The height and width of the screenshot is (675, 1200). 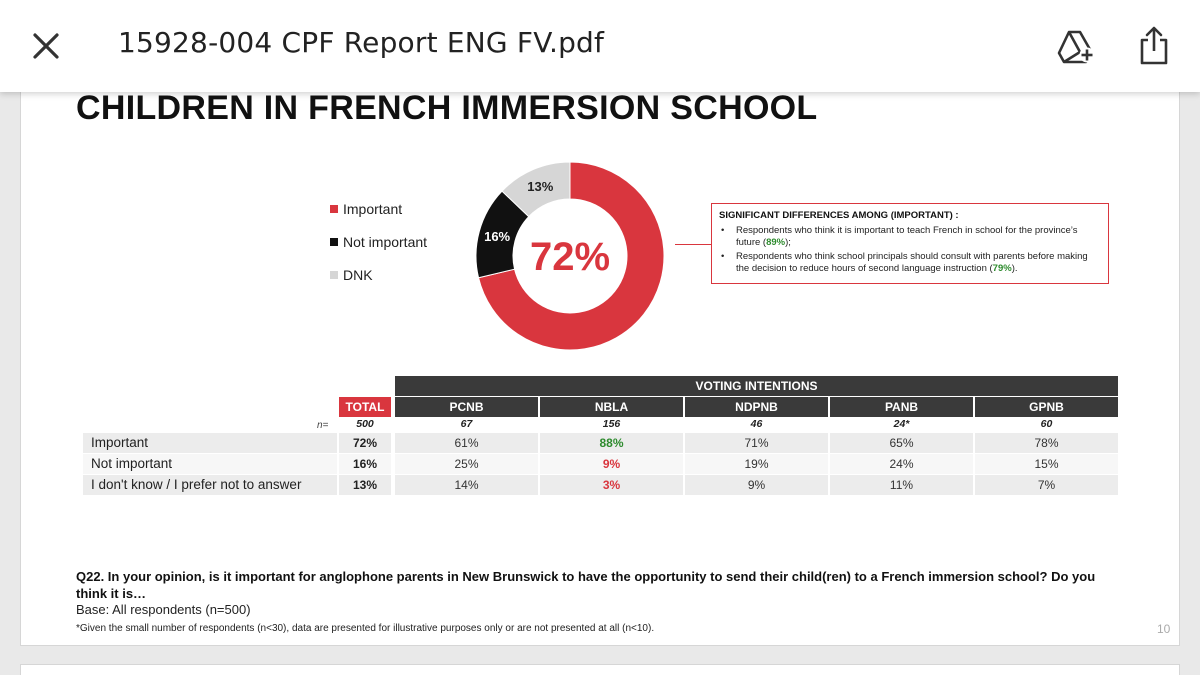 I want to click on total-cell: 72%, so click(x=365, y=443).